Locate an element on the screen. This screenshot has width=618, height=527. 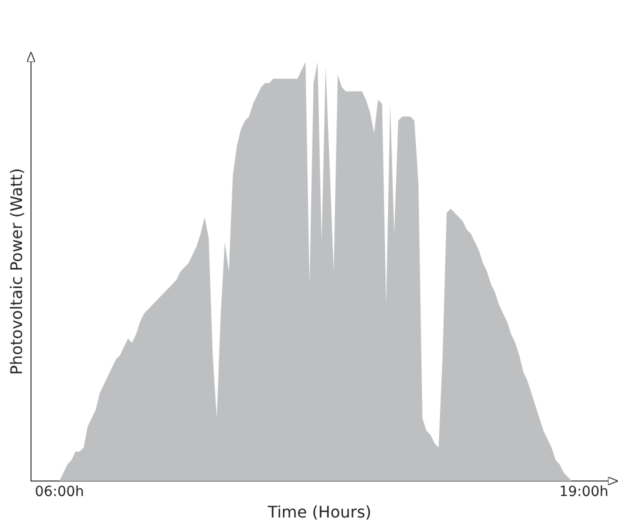
x-tick-label: 19:00h is located at coordinates (583, 492).